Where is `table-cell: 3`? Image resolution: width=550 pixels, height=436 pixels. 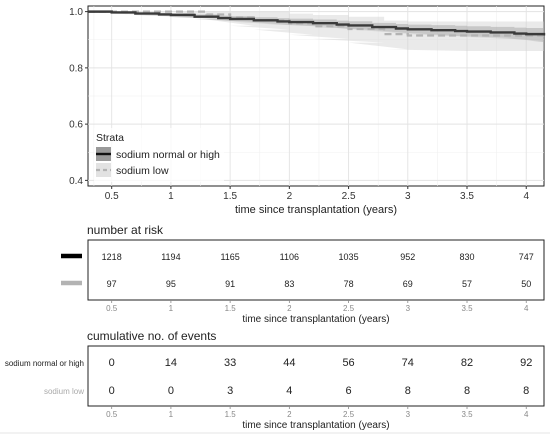 table-cell: 3 is located at coordinates (230, 391).